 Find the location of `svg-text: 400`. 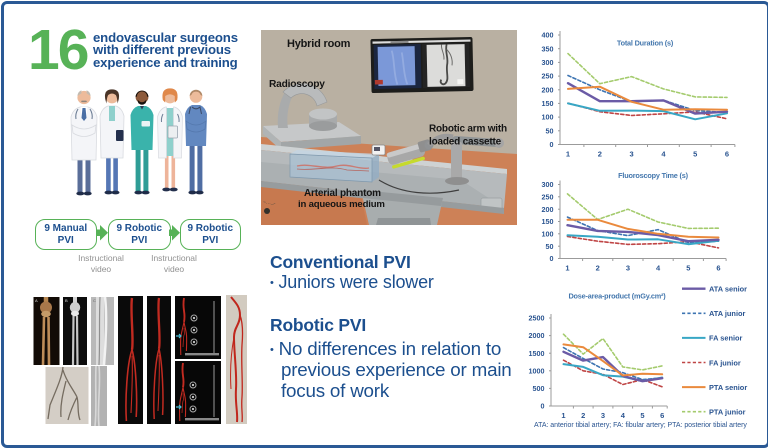

svg-text: 400 is located at coordinates (548, 35).